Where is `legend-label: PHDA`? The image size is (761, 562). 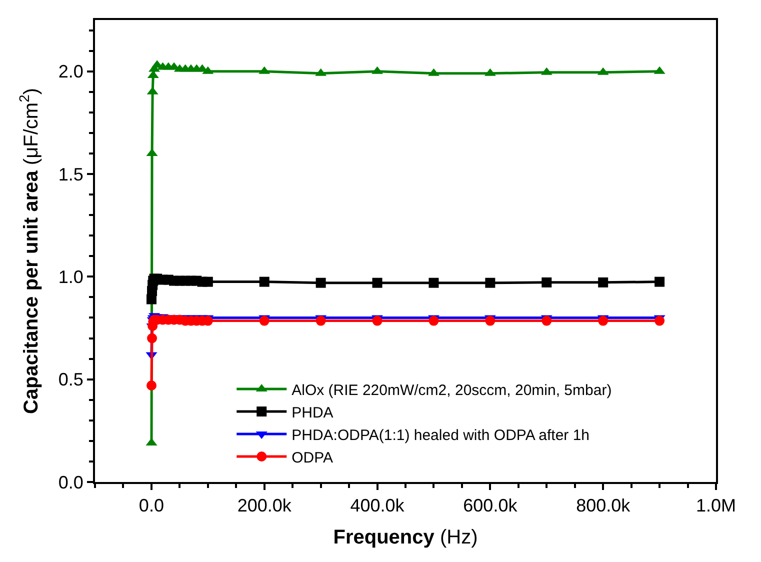 legend-label: PHDA is located at coordinates (313, 413).